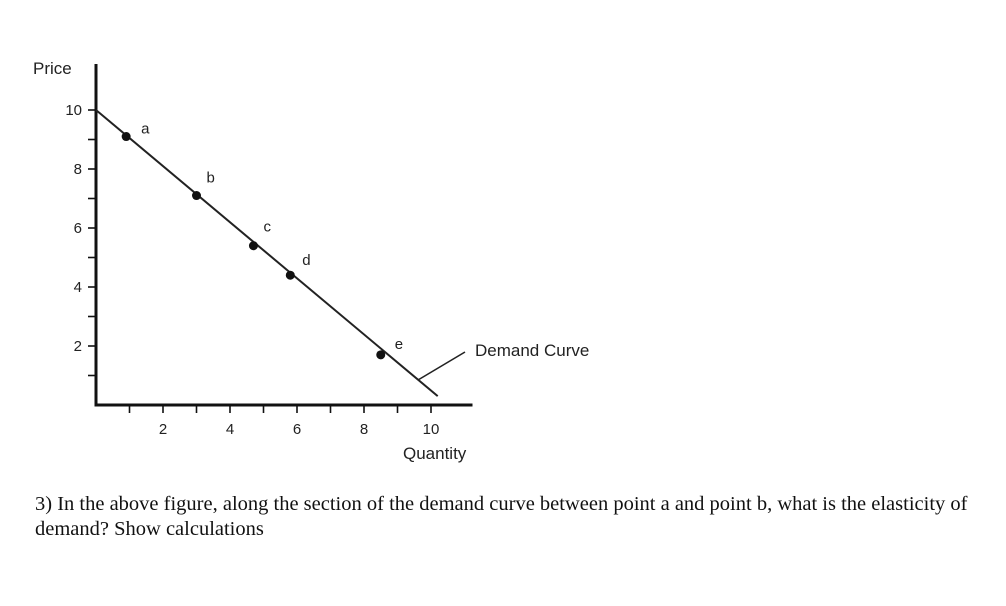 The width and height of the screenshot is (1006, 606). What do you see at coordinates (78, 228) in the screenshot?
I see `y-tick-label: 6` at bounding box center [78, 228].